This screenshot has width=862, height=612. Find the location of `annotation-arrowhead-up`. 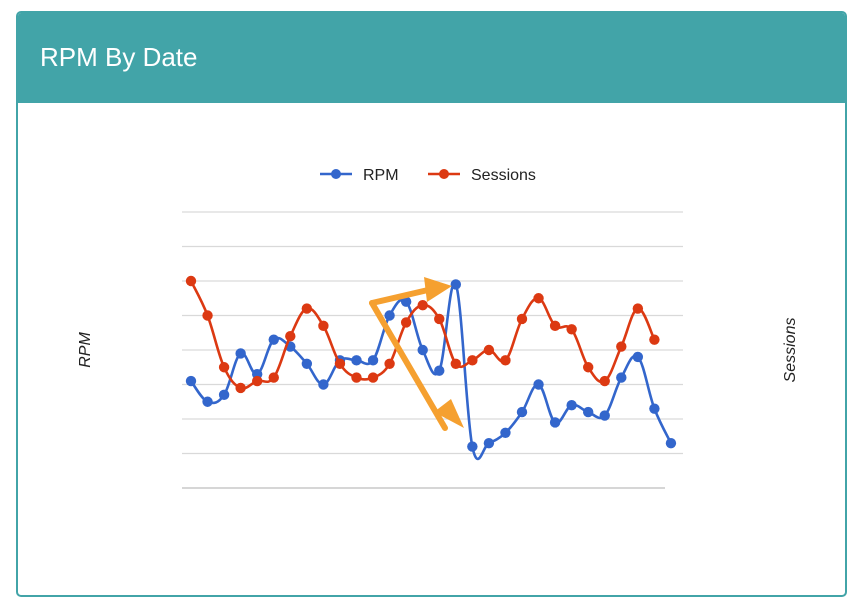

annotation-arrowhead-up is located at coordinates (438, 289).